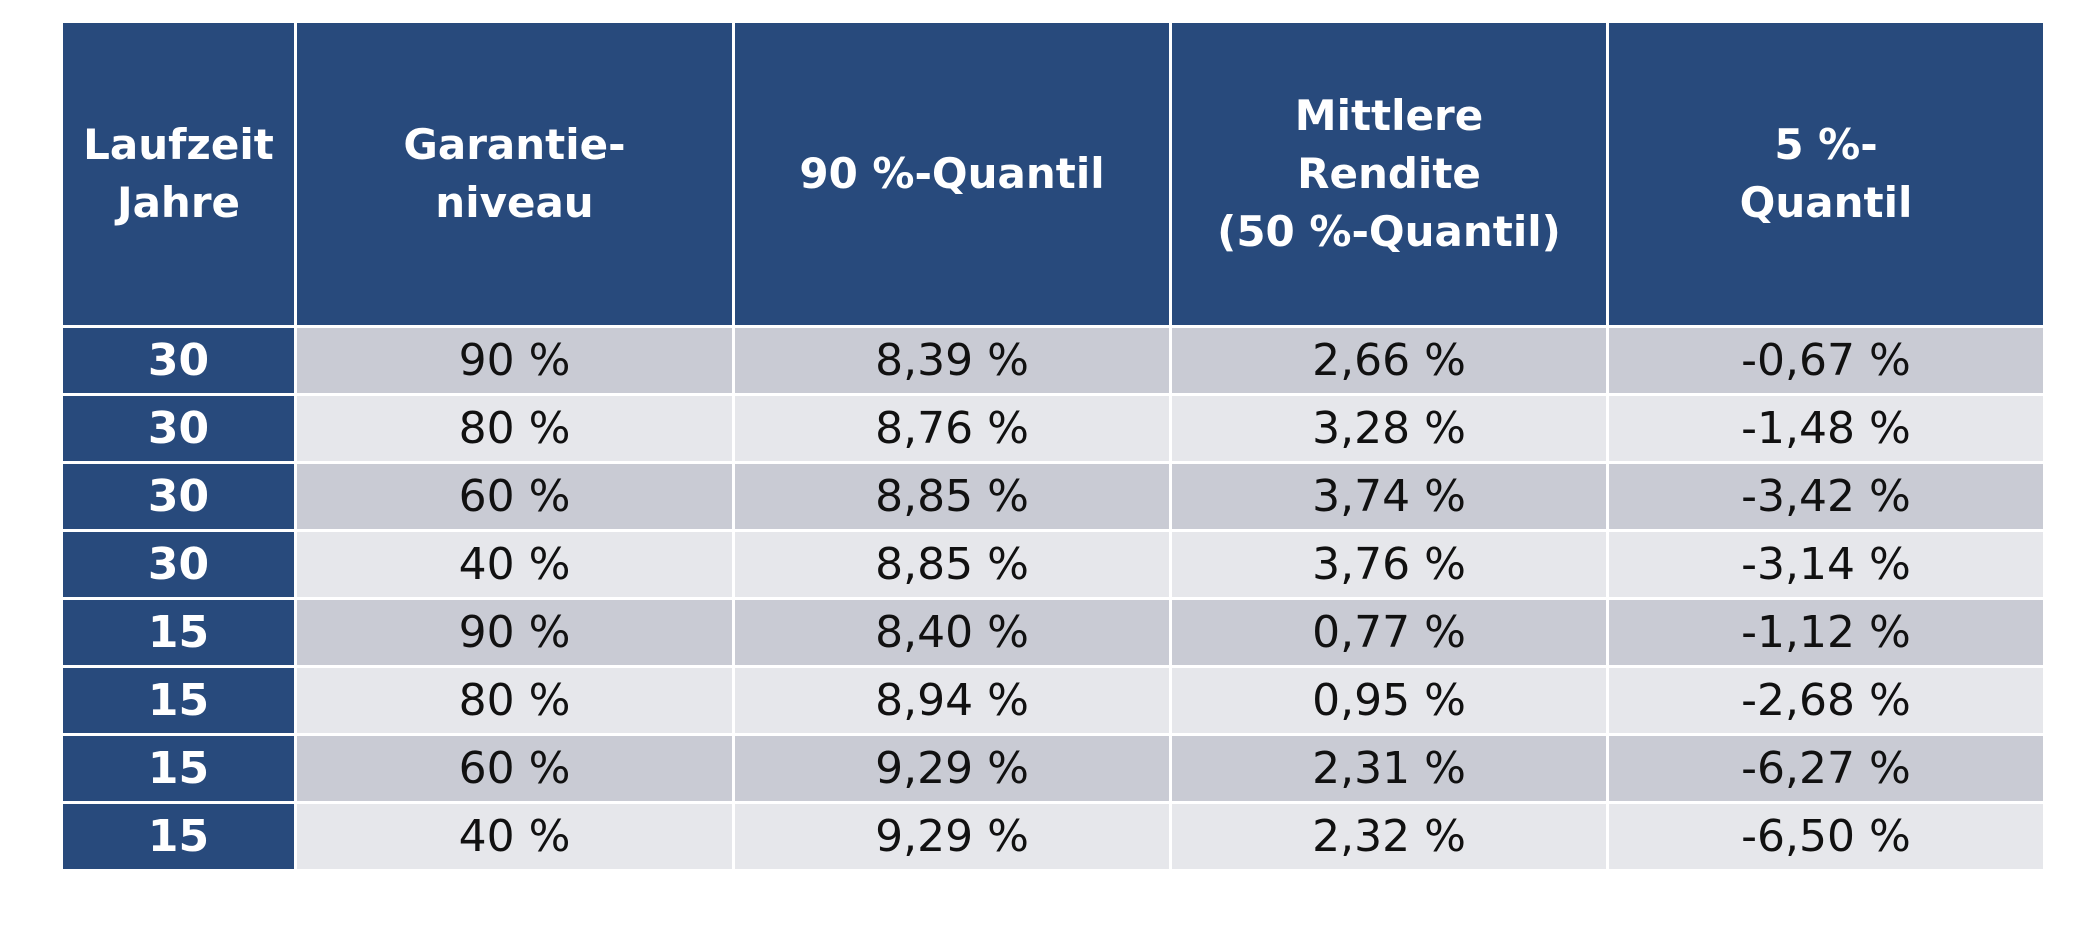 Image resolution: width=2077 pixels, height=931 pixels. Describe the element at coordinates (178, 144) in the screenshot. I see `header-line: Laufzeit` at that location.